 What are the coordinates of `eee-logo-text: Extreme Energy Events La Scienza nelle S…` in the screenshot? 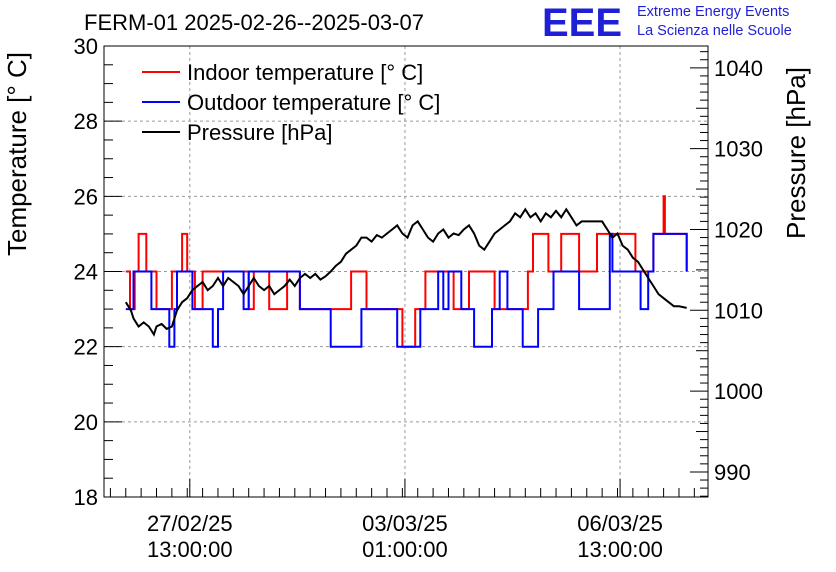 It's located at (714, 22).